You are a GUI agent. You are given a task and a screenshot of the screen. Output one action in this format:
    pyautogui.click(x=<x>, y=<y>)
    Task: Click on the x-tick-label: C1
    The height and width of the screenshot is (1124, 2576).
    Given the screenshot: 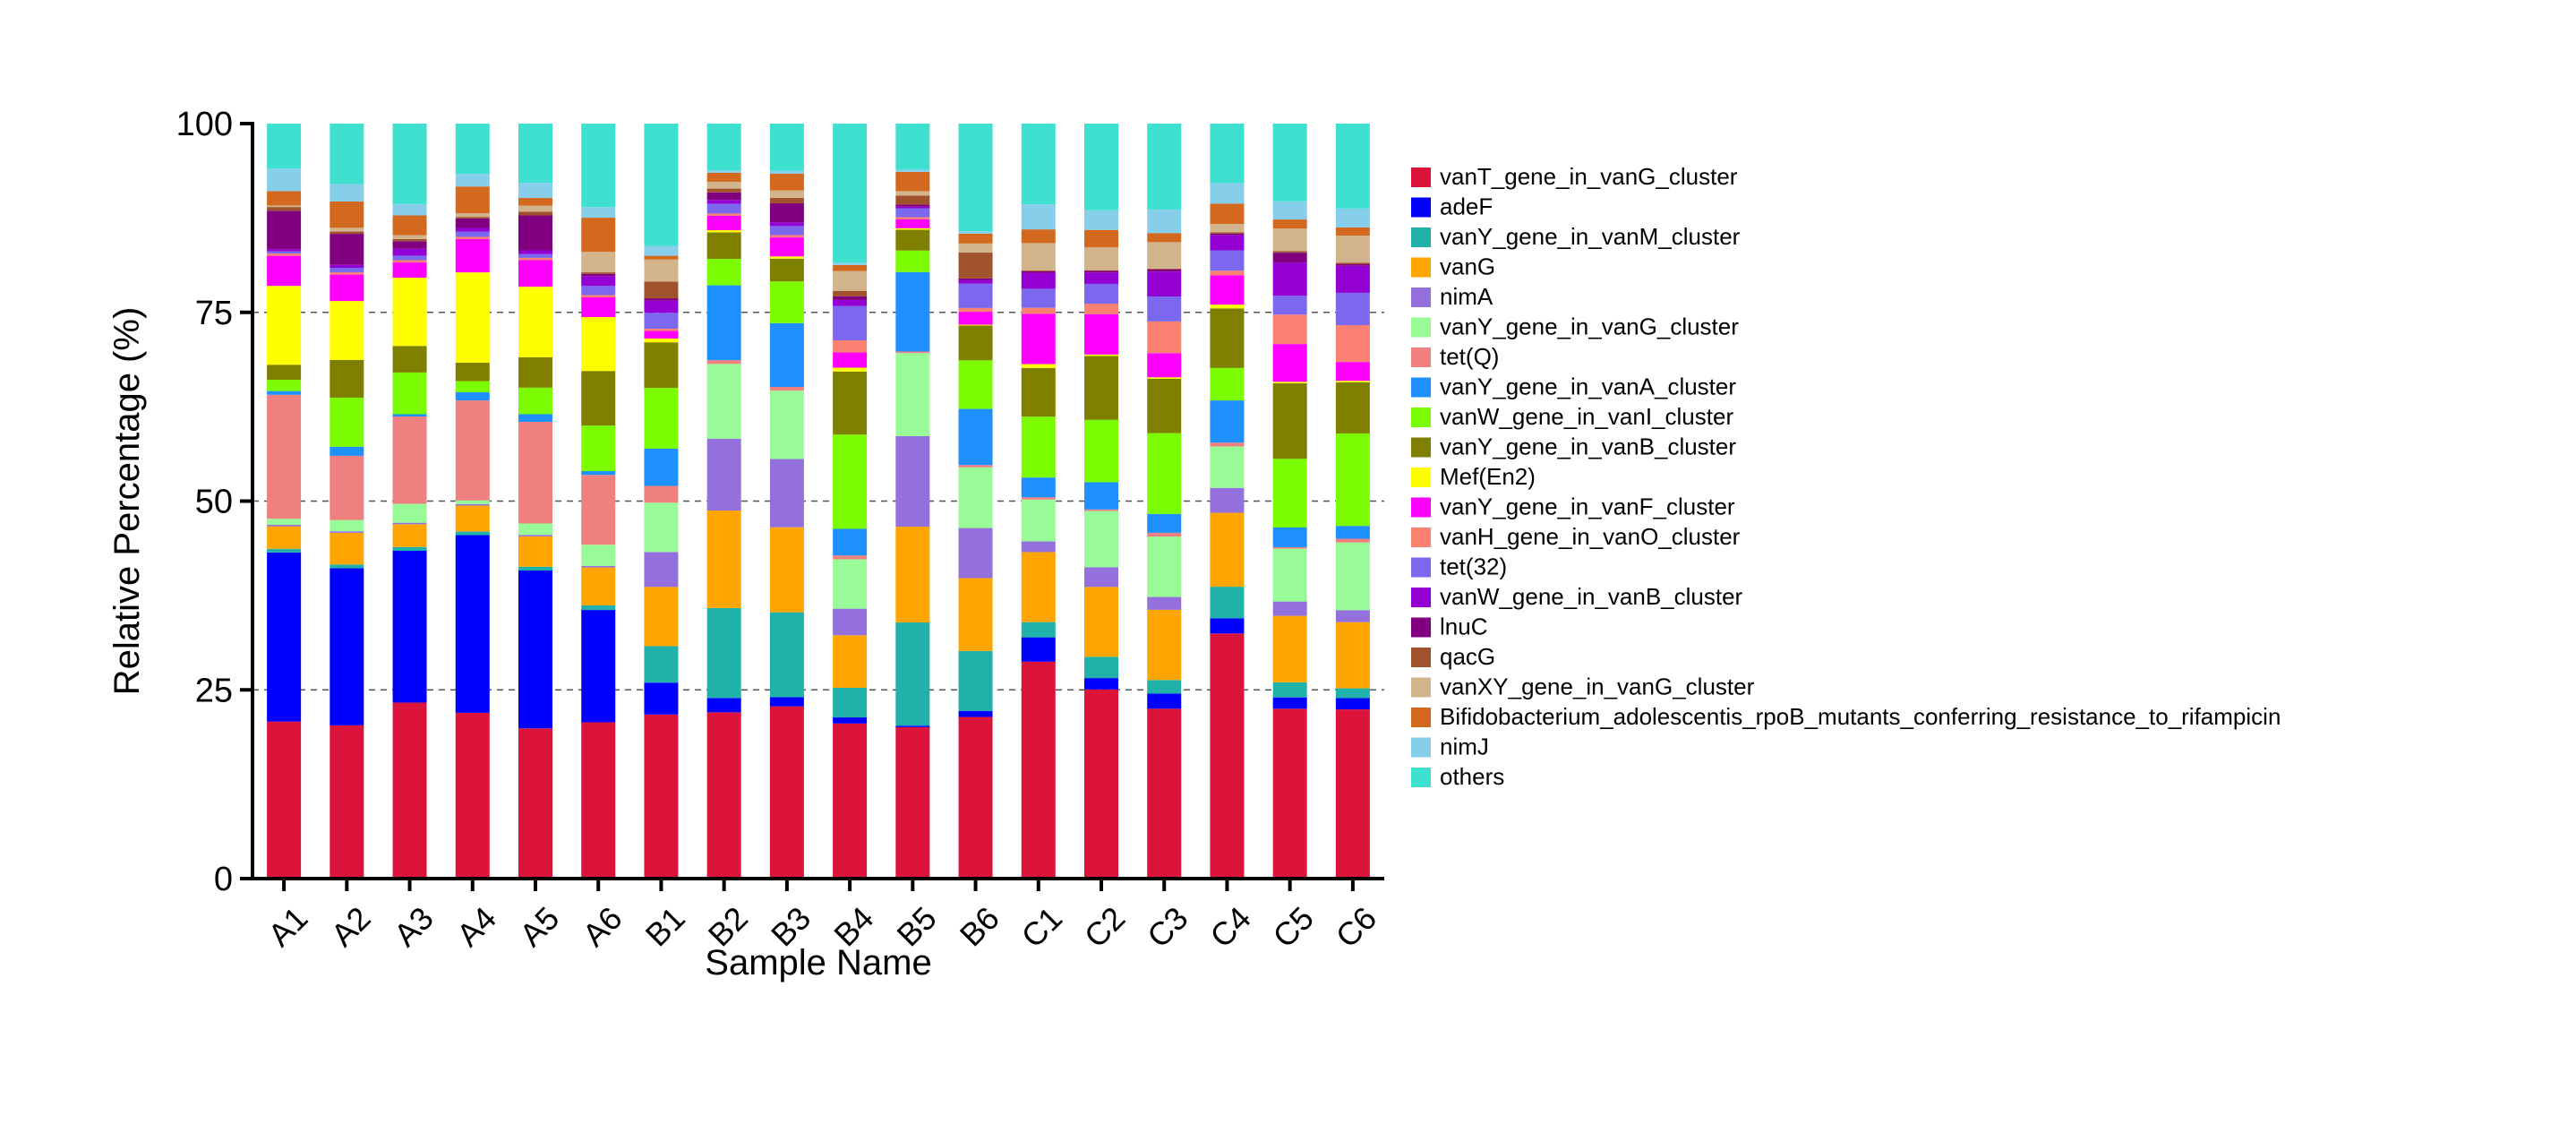 What is the action you would take?
    pyautogui.click(x=1042, y=927)
    